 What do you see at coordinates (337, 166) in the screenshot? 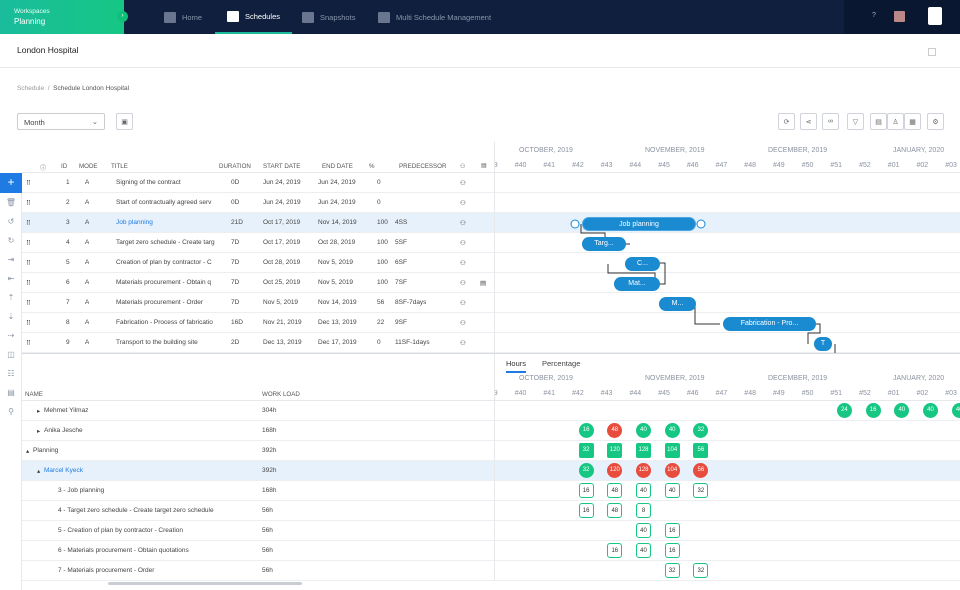
I see `col-end: END DATE` at bounding box center [337, 166].